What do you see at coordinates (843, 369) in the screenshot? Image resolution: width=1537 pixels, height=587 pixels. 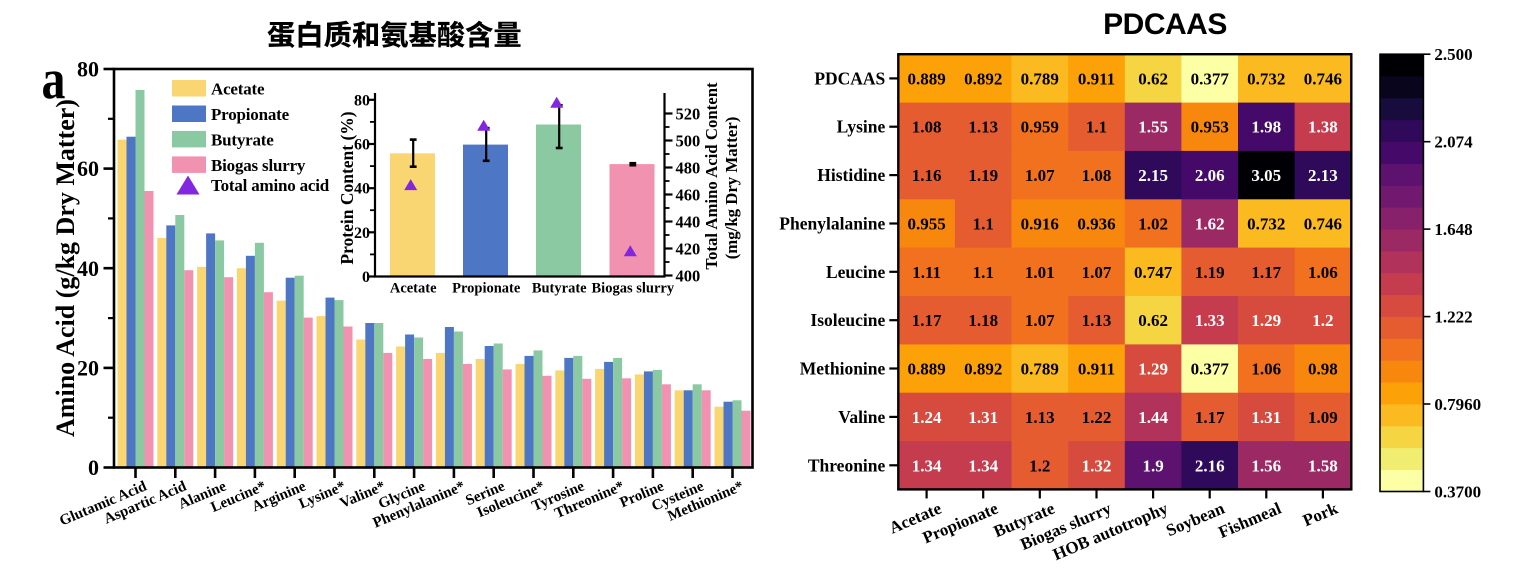 I see `svg-text: Methionine` at bounding box center [843, 369].